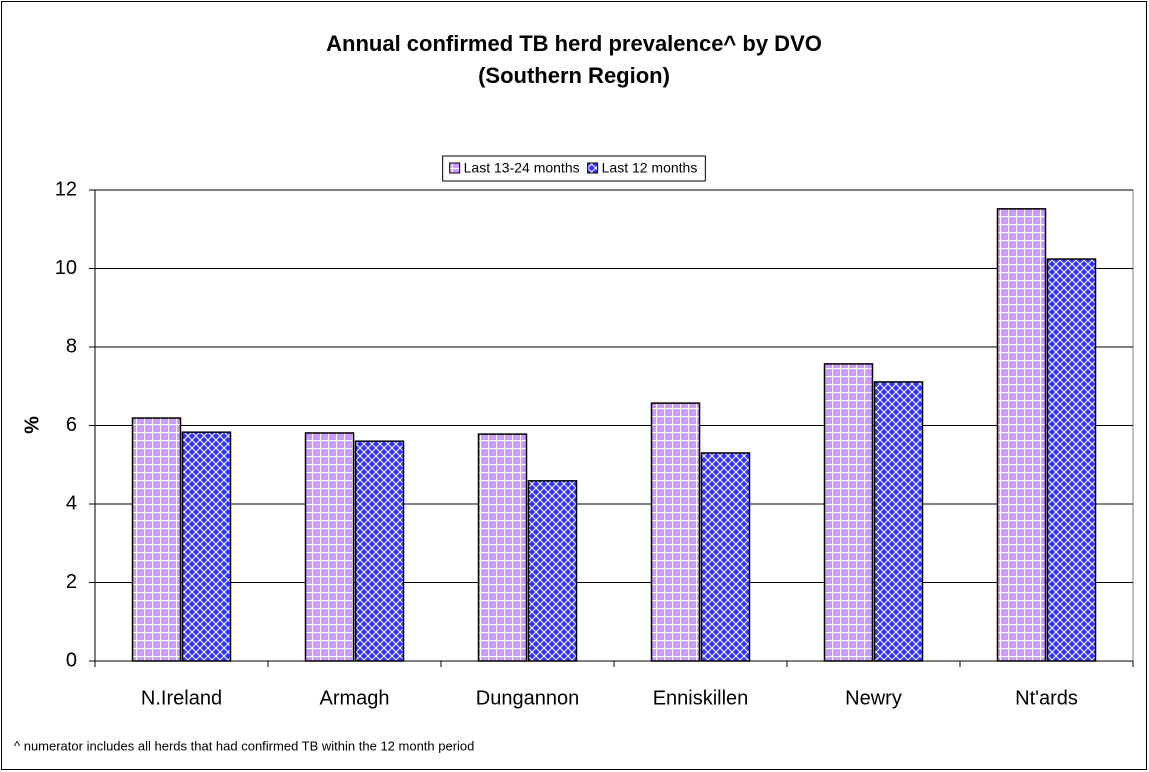 The image size is (1149, 772). What do you see at coordinates (32, 425) in the screenshot?
I see `y-axis-label: %` at bounding box center [32, 425].